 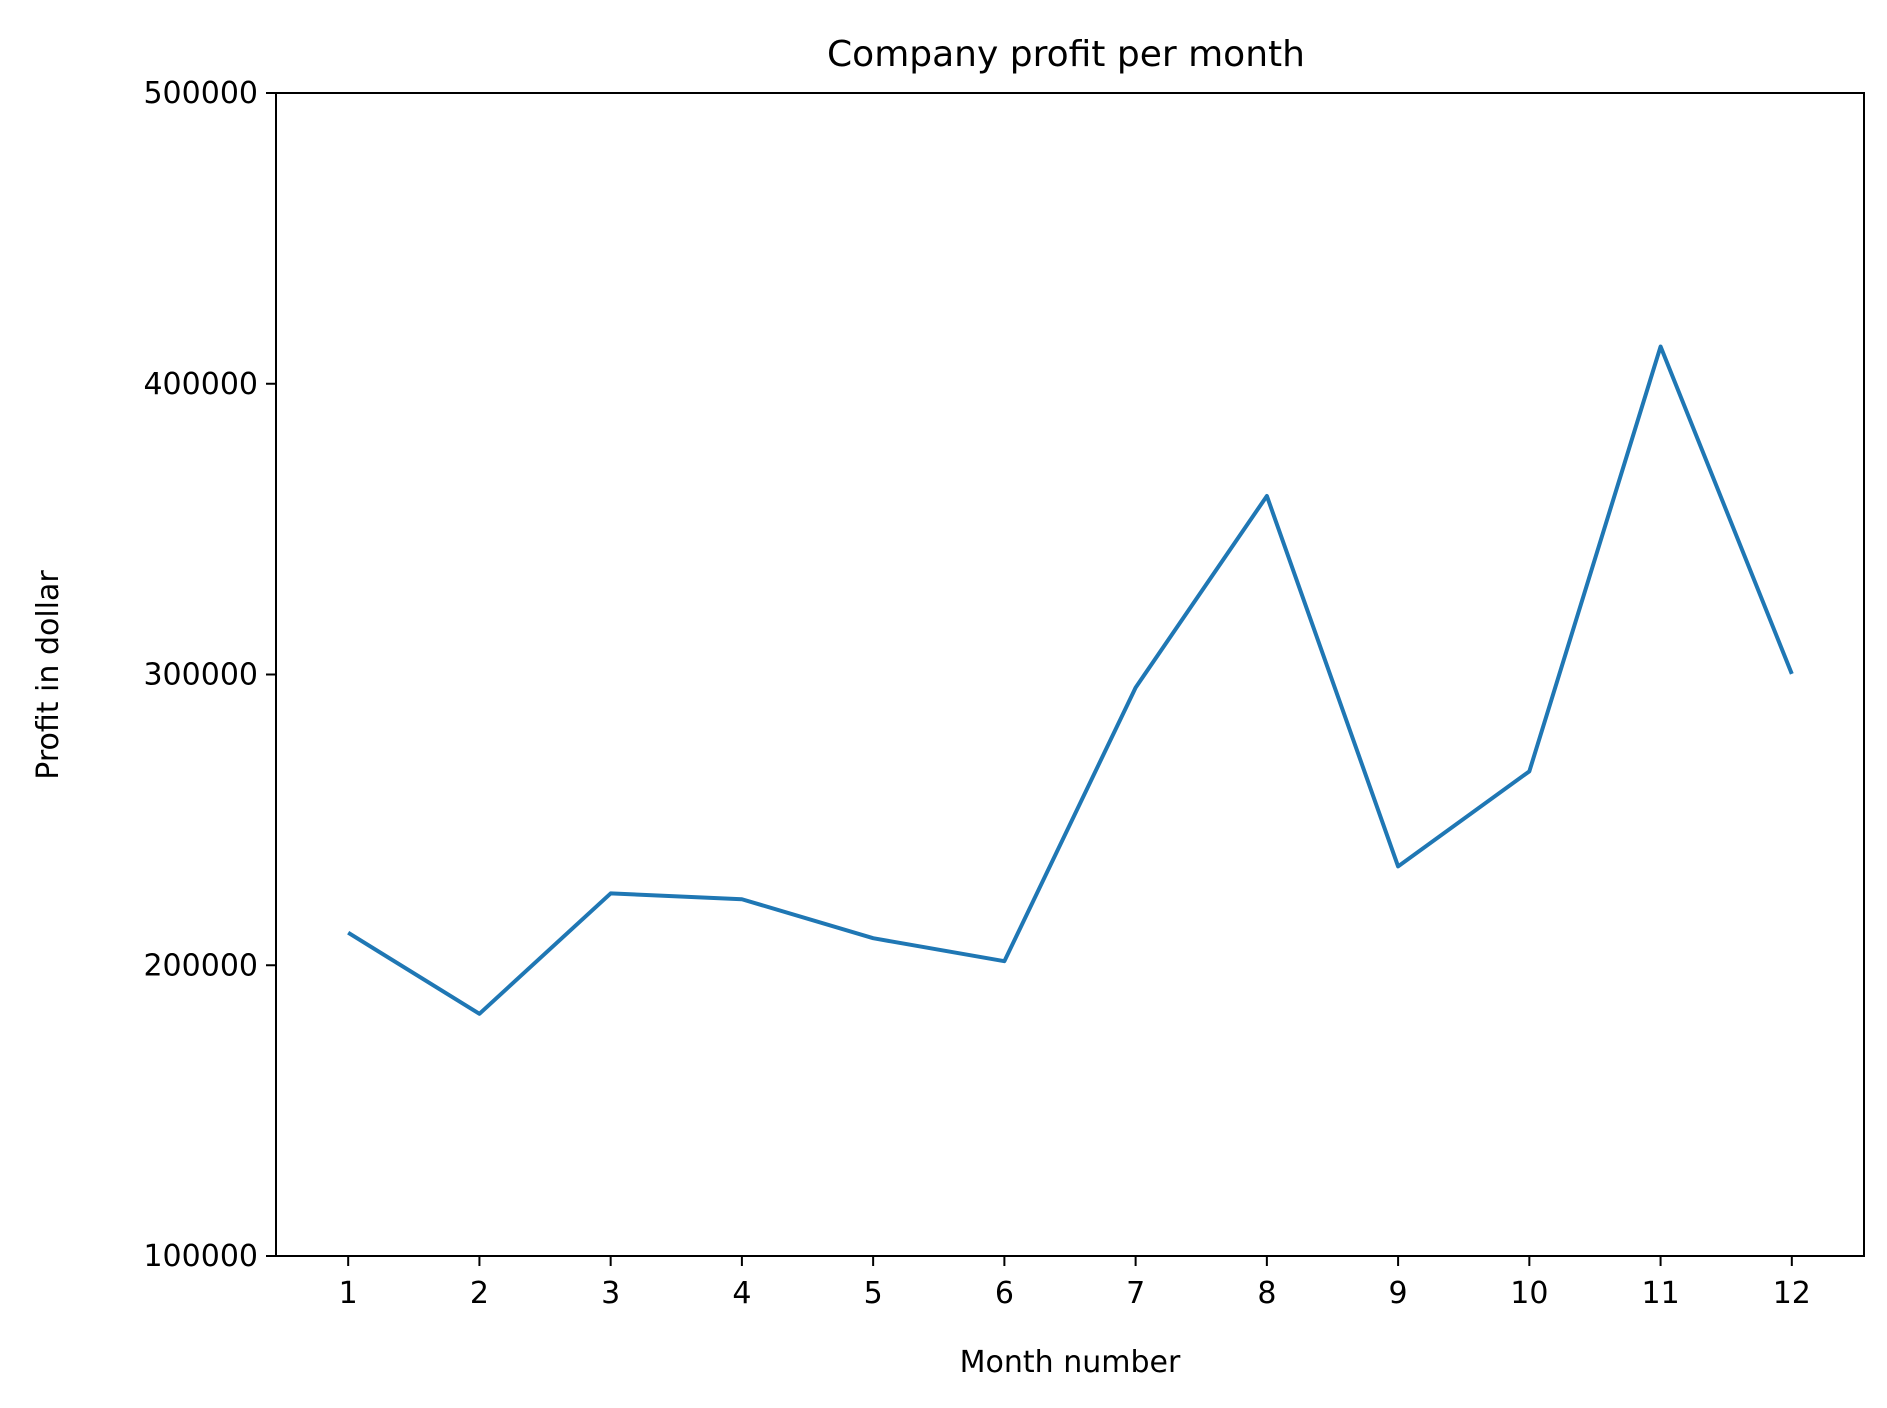 What do you see at coordinates (200, 1256) in the screenshot?
I see `y-tick-label: 100000` at bounding box center [200, 1256].